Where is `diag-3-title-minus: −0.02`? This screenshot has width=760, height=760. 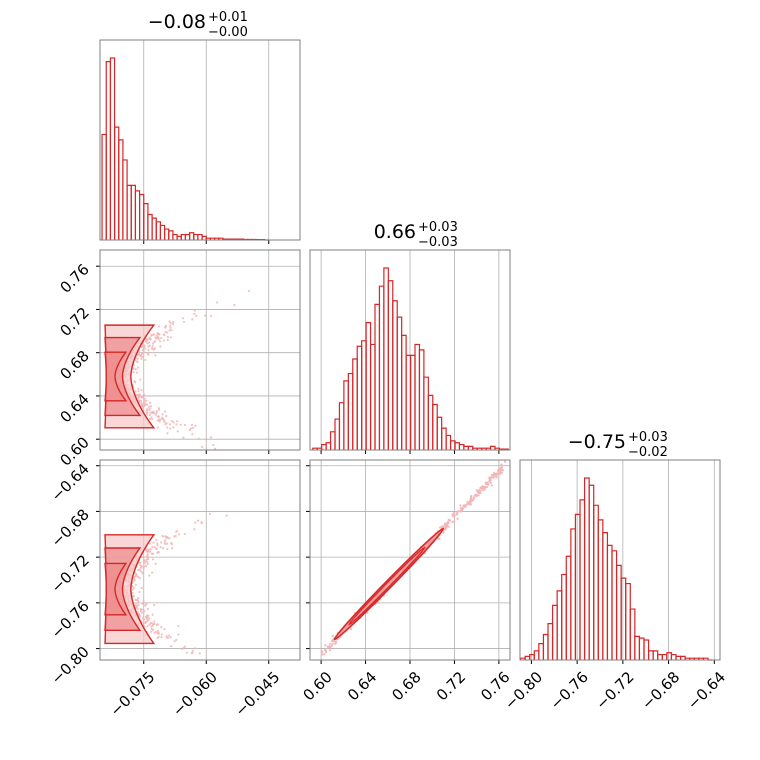
diag-3-title-minus: −0.02 is located at coordinates (648, 452).